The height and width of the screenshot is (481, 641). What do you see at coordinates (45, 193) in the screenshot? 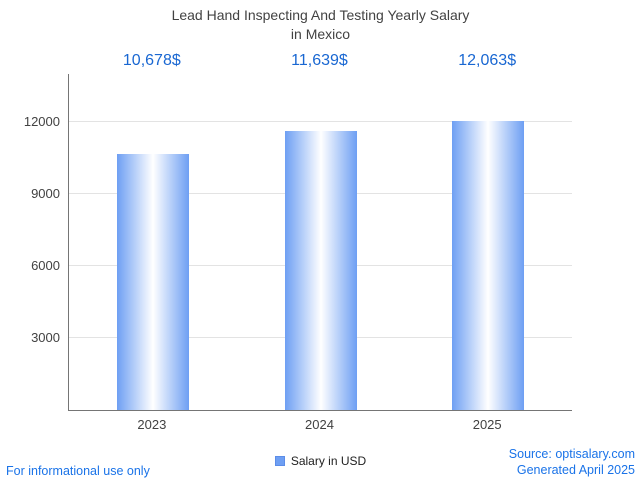
I see `y-tick-label: 9000` at bounding box center [45, 193].